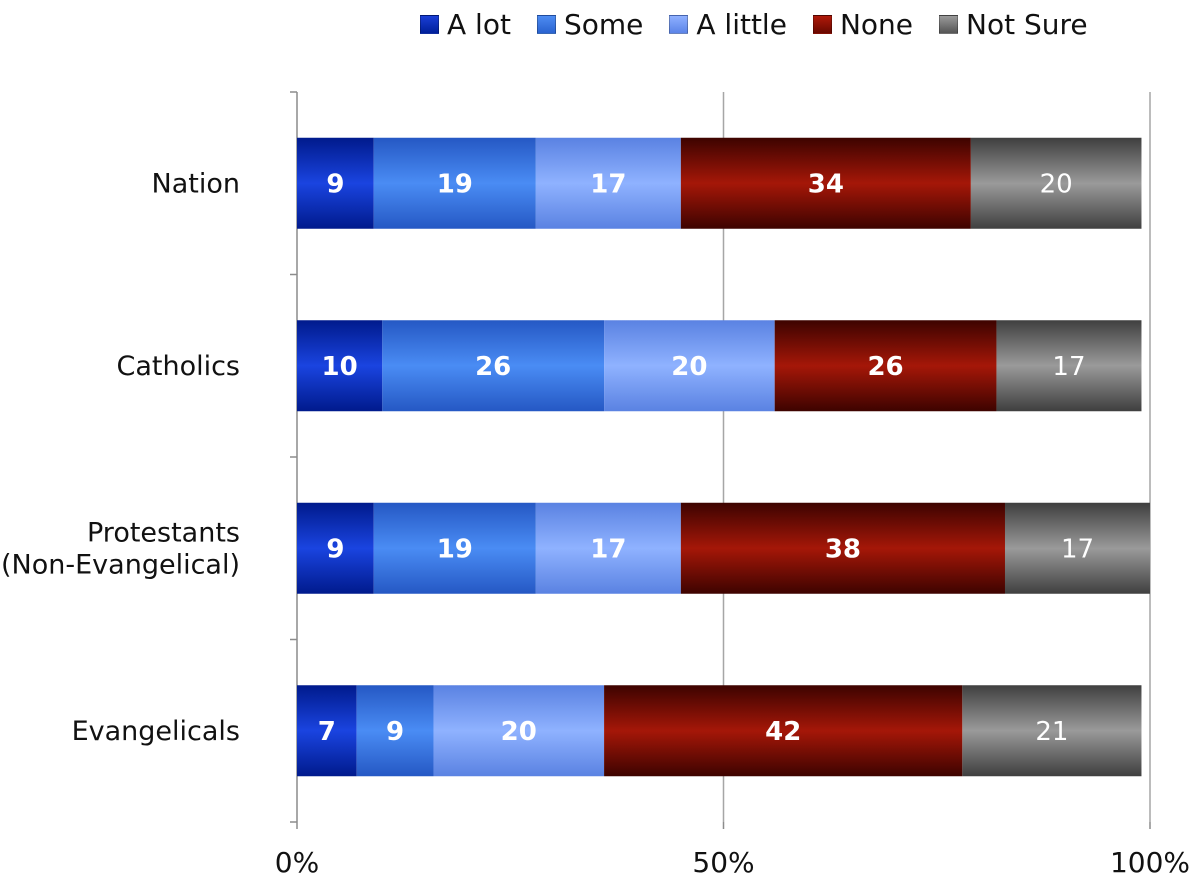 The height and width of the screenshot is (878, 1196). Describe the element at coordinates (741, 24) in the screenshot. I see `legend-label-a-little: A little` at that location.